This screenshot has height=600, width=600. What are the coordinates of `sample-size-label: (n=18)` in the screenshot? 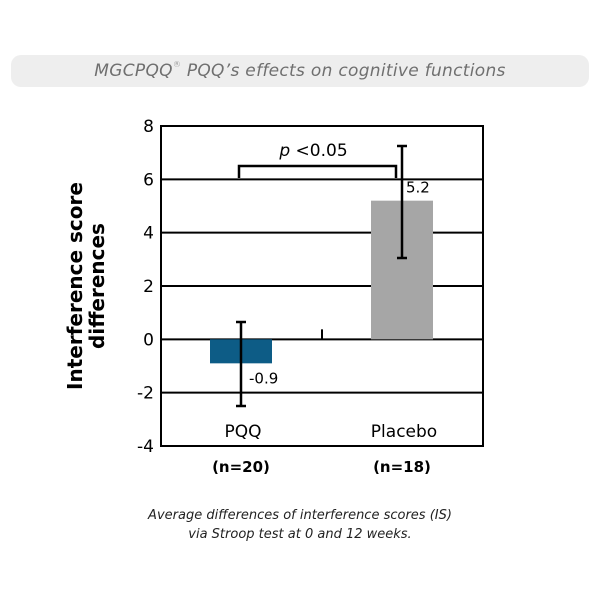 It's located at (402, 467).